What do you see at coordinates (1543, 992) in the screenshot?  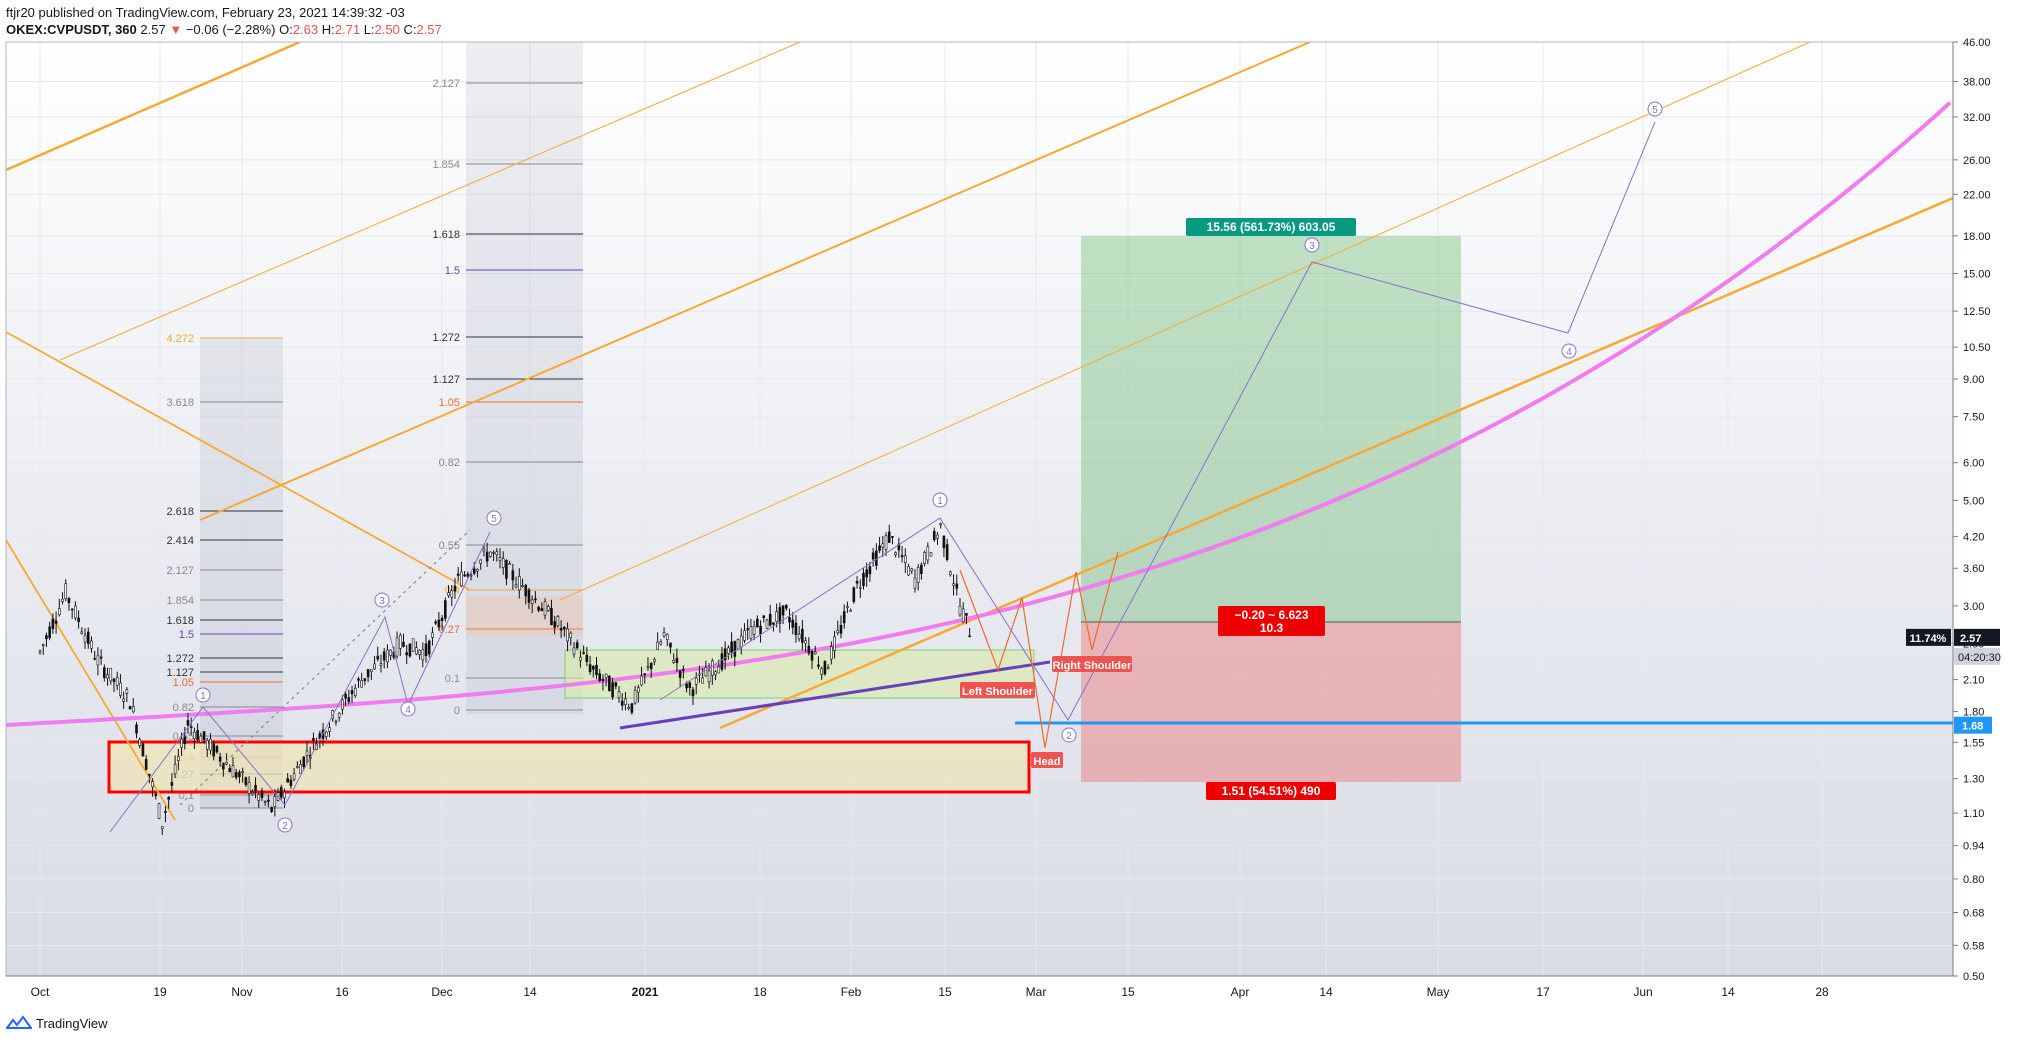 I see `x-tick-label: 17` at bounding box center [1543, 992].